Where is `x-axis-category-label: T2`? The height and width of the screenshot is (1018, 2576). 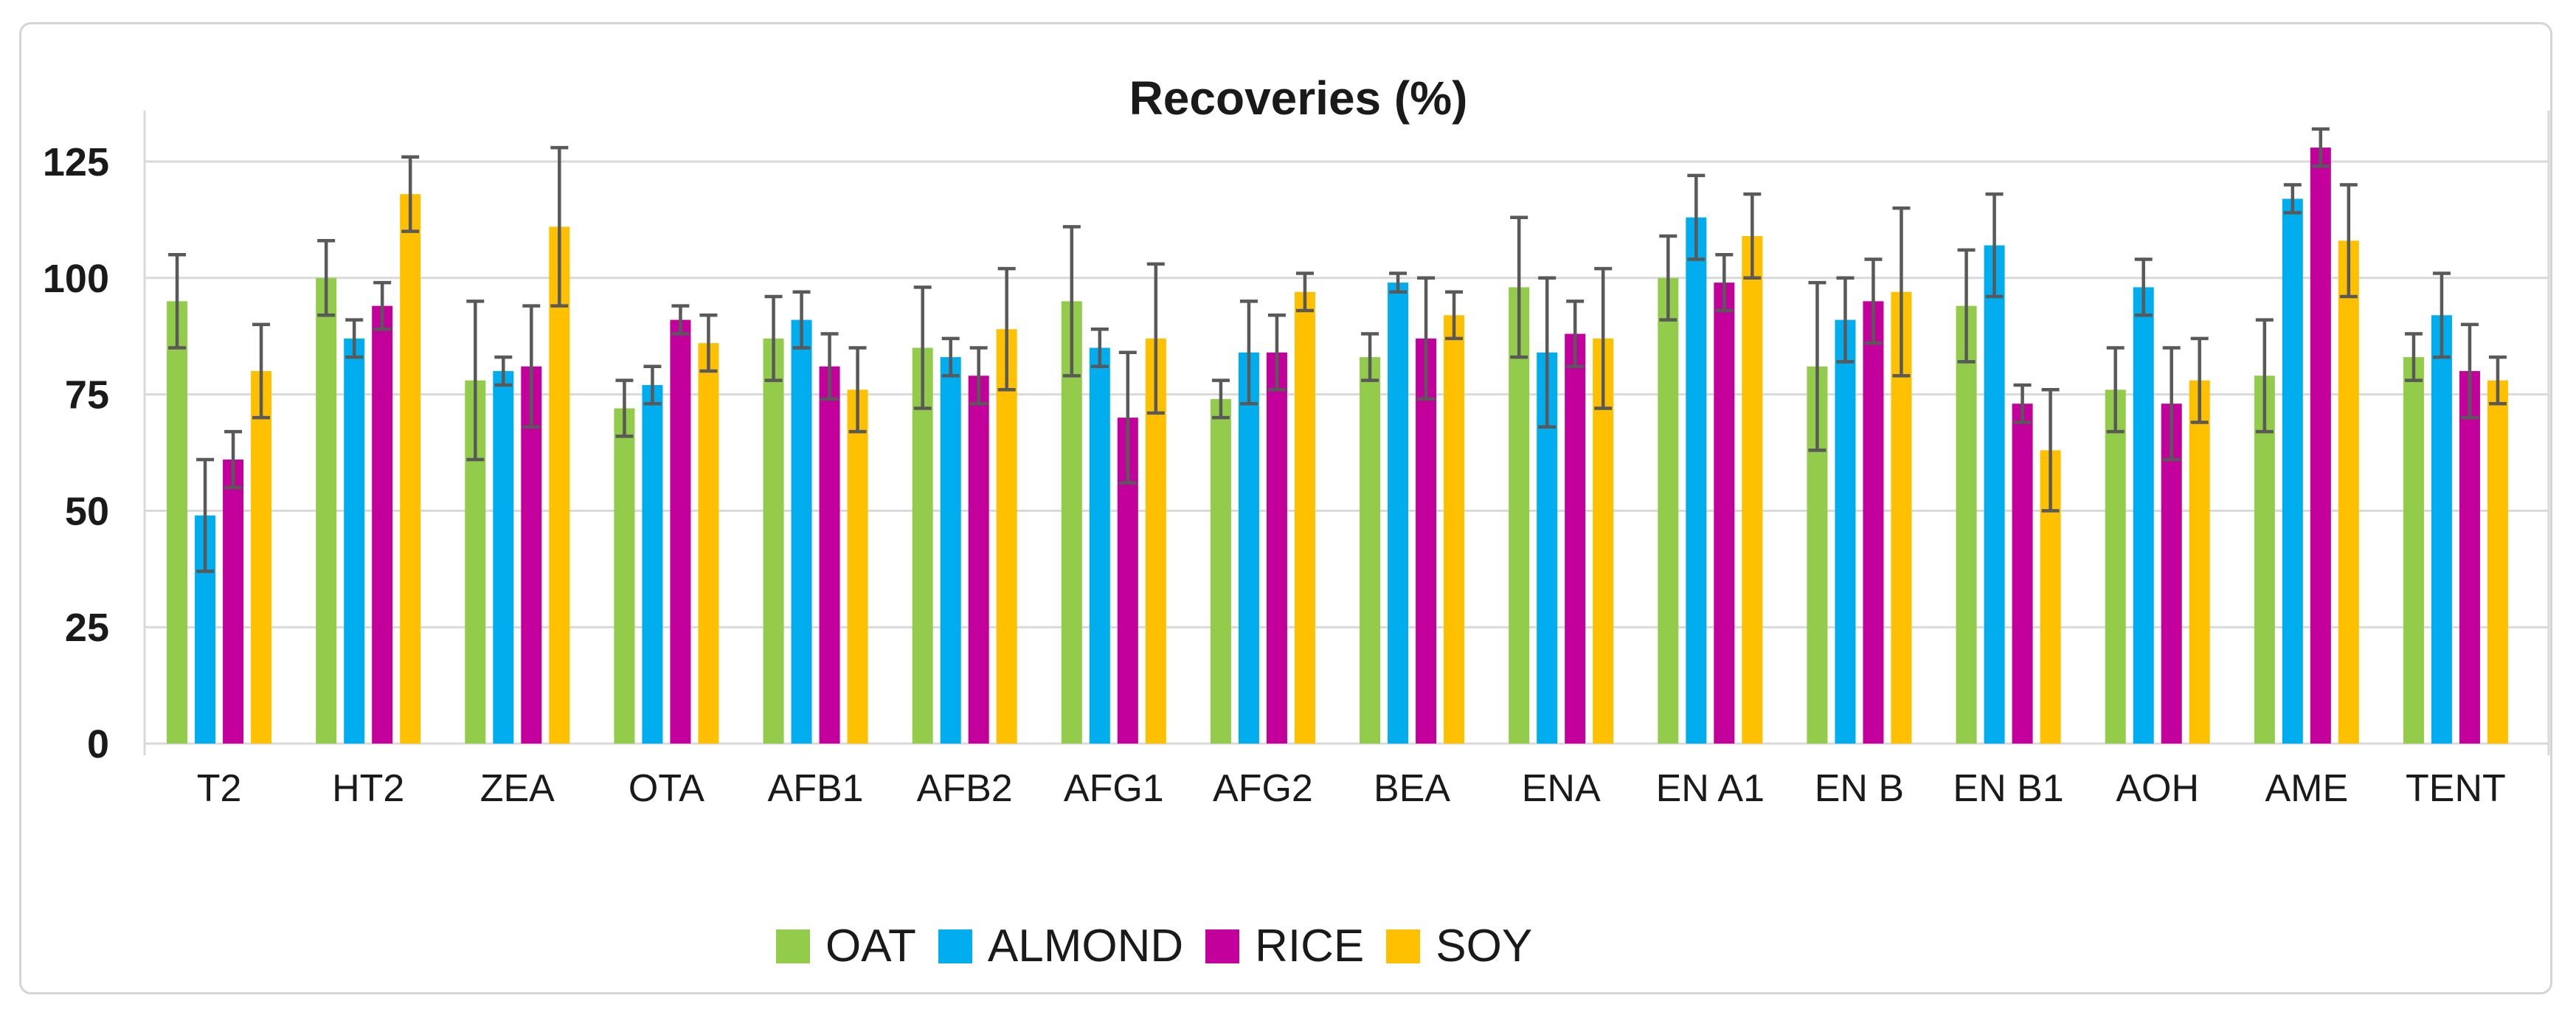
x-axis-category-label: T2 is located at coordinates (220, 789).